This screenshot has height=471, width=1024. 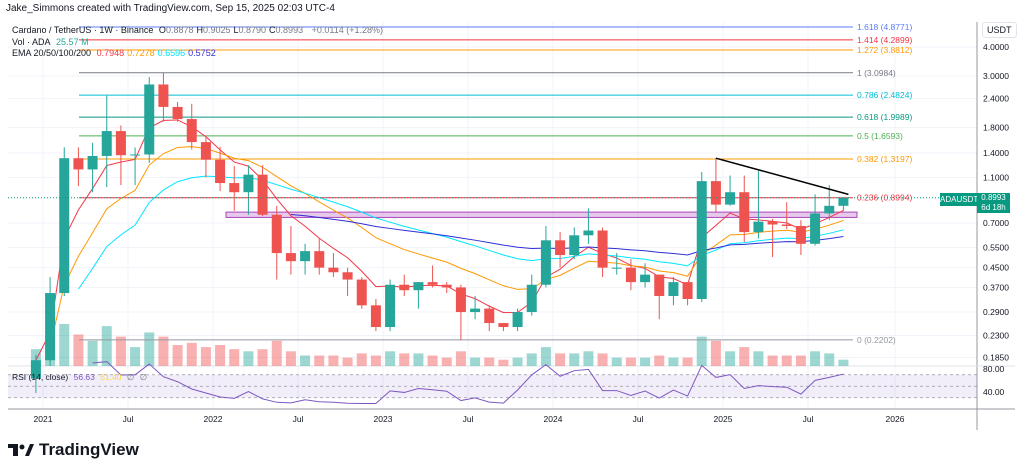 I want to click on rsi-label: RSI (14, close), so click(x=40, y=377).